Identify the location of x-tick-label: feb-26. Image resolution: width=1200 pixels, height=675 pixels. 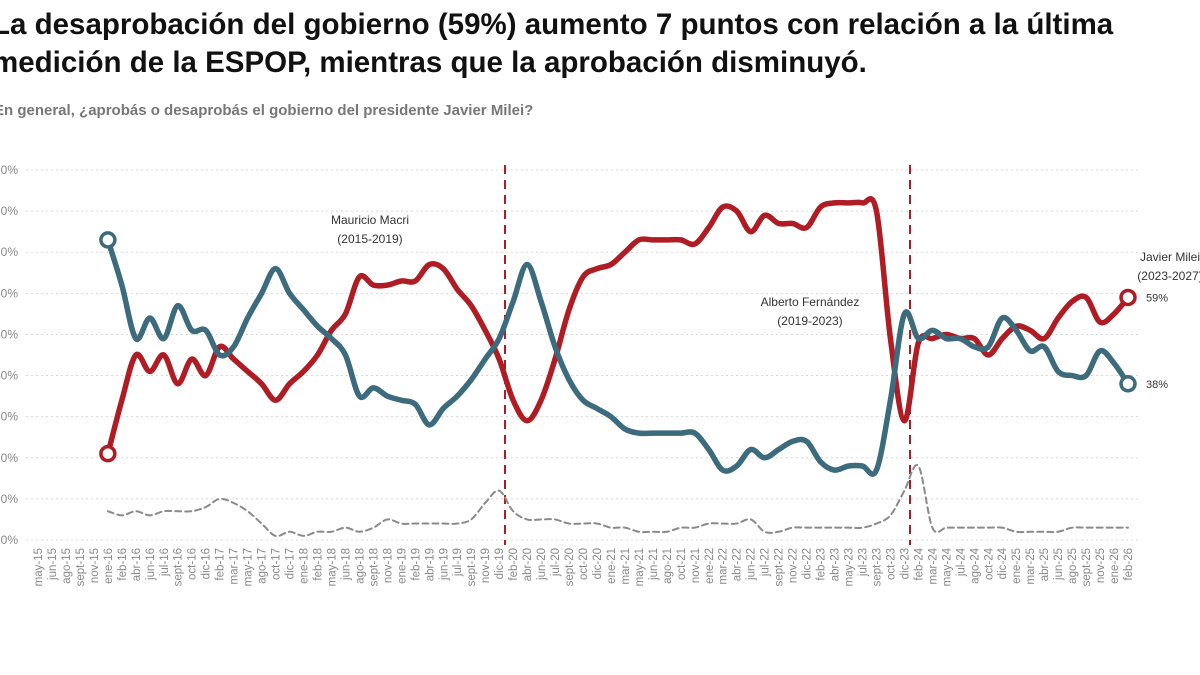
(1129, 564).